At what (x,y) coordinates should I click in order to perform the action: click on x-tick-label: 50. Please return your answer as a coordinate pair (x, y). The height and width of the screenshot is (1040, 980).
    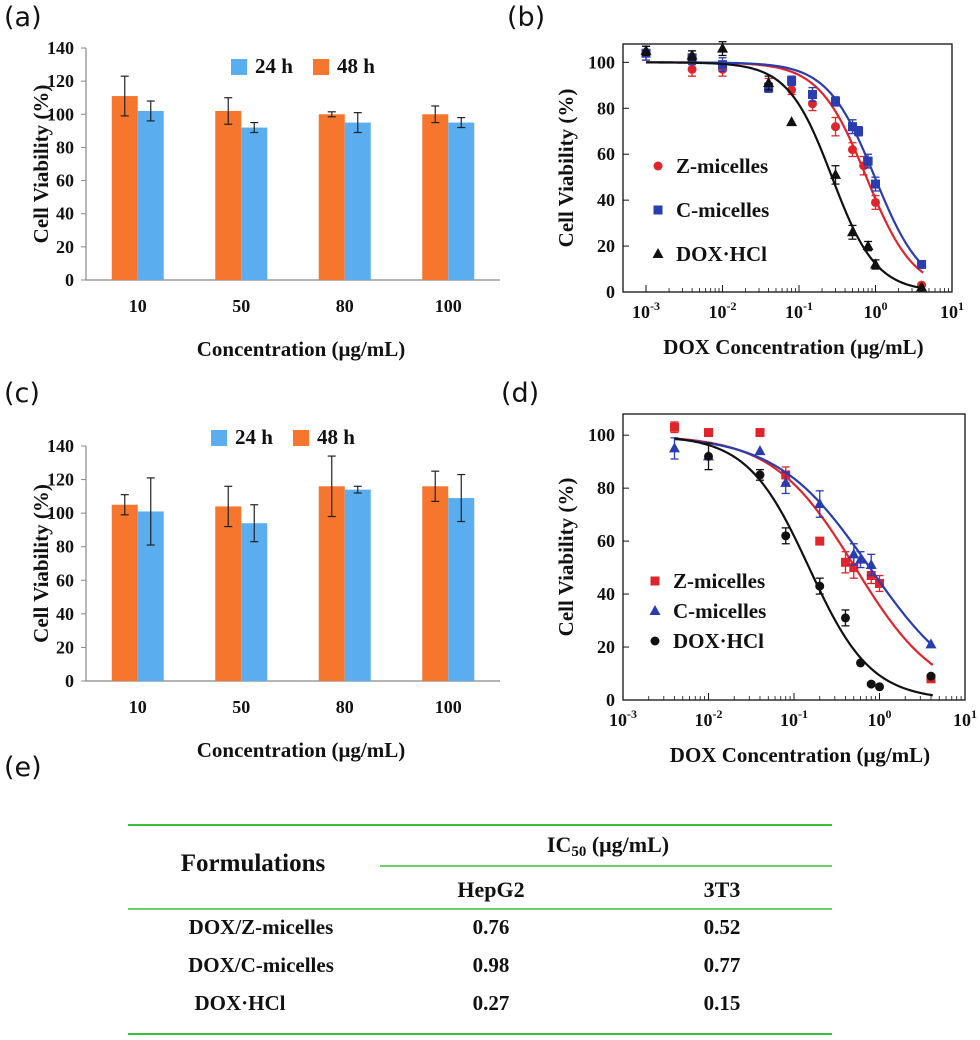
    Looking at the image, I should click on (241, 707).